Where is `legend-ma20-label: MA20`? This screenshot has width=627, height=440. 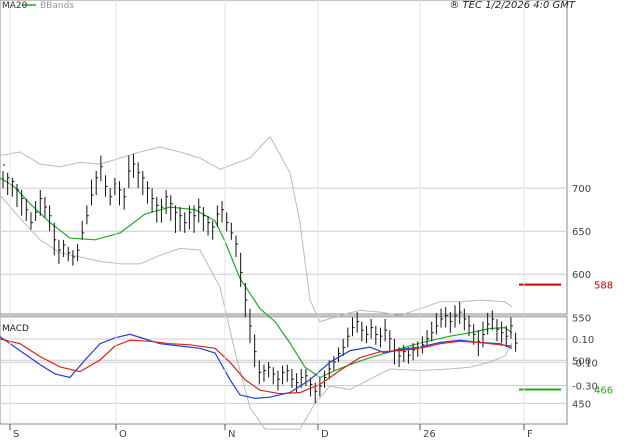
legend-ma20-label: MA20 is located at coordinates (15, 6).